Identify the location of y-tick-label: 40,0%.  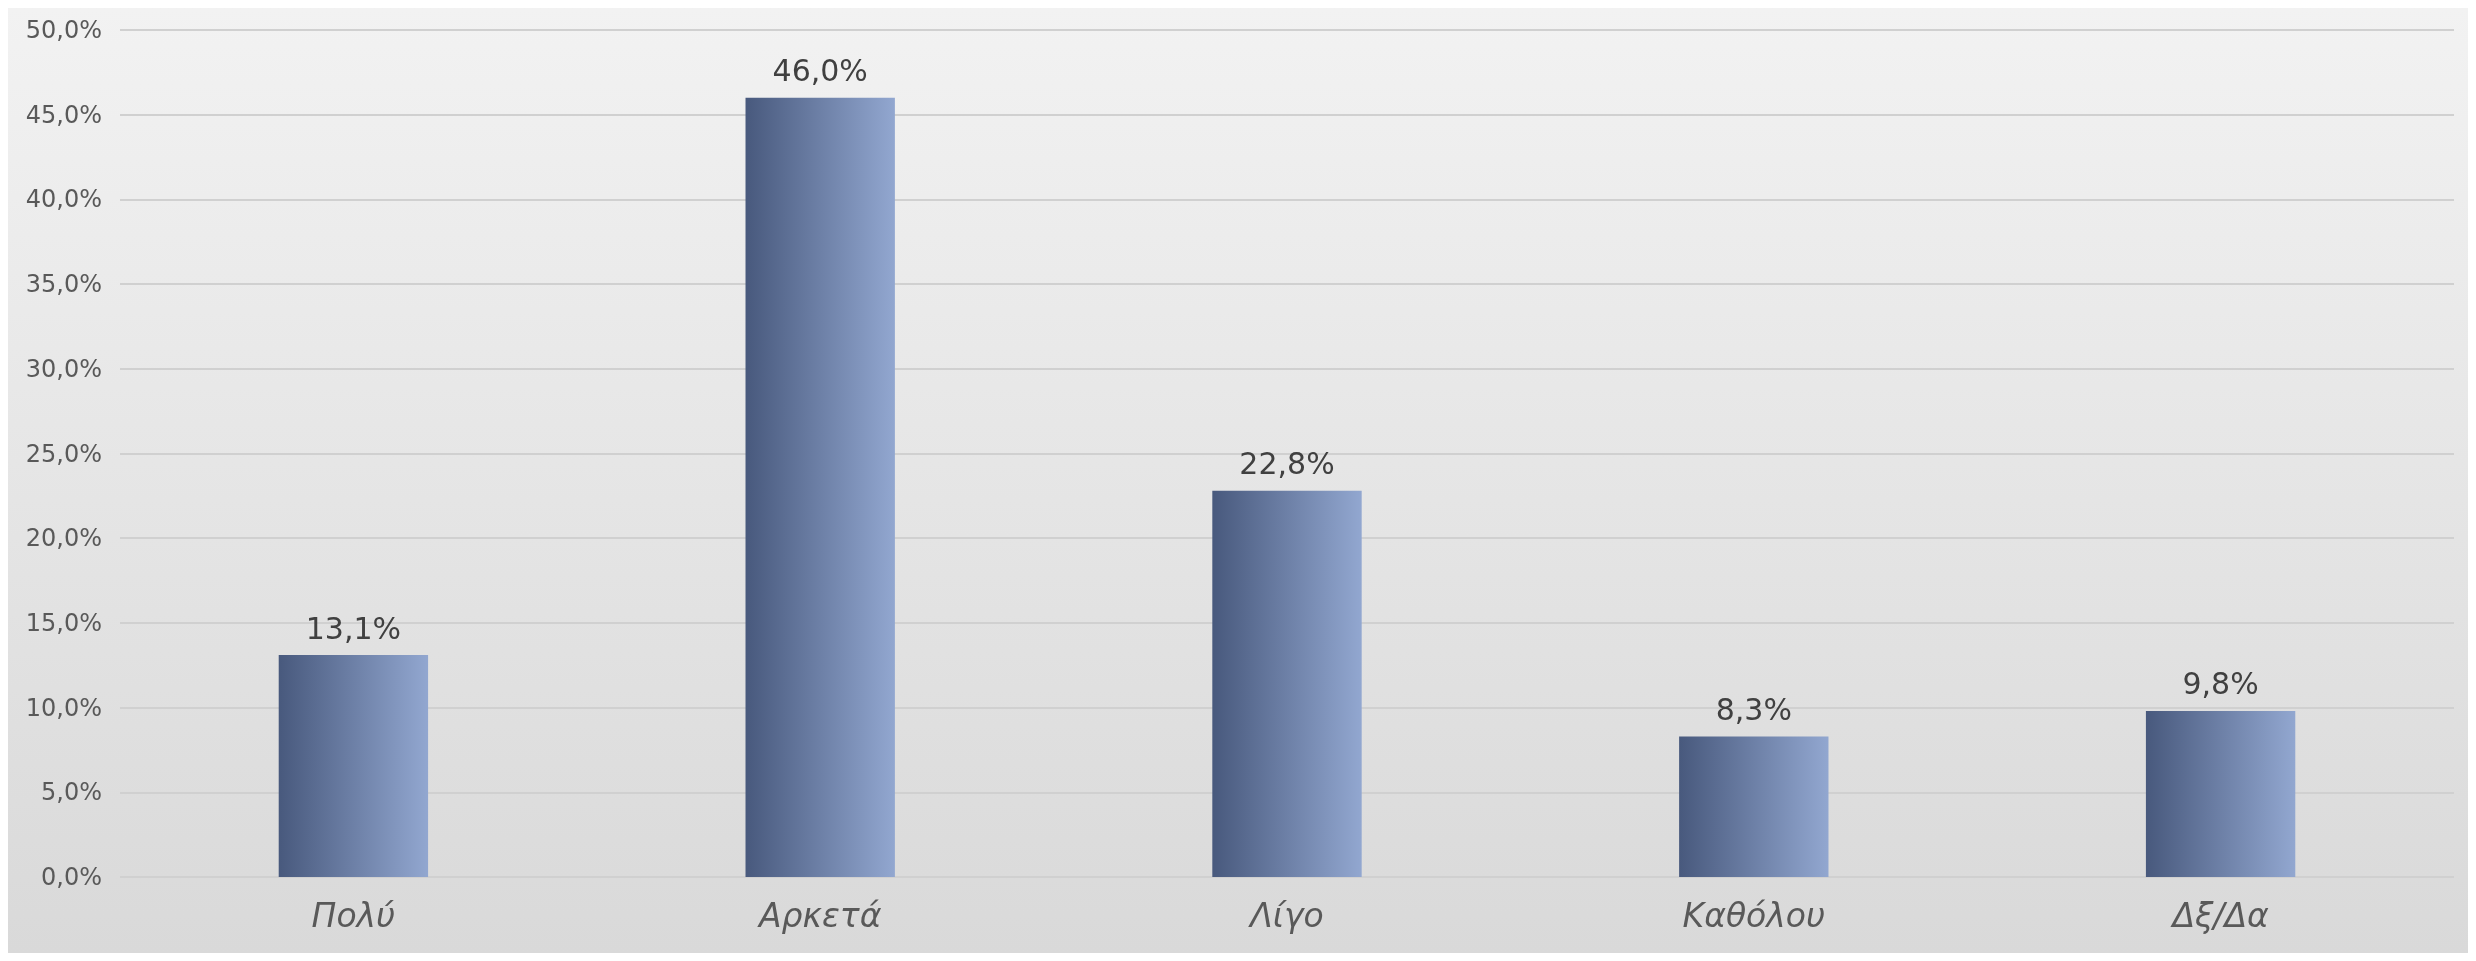
(63, 199).